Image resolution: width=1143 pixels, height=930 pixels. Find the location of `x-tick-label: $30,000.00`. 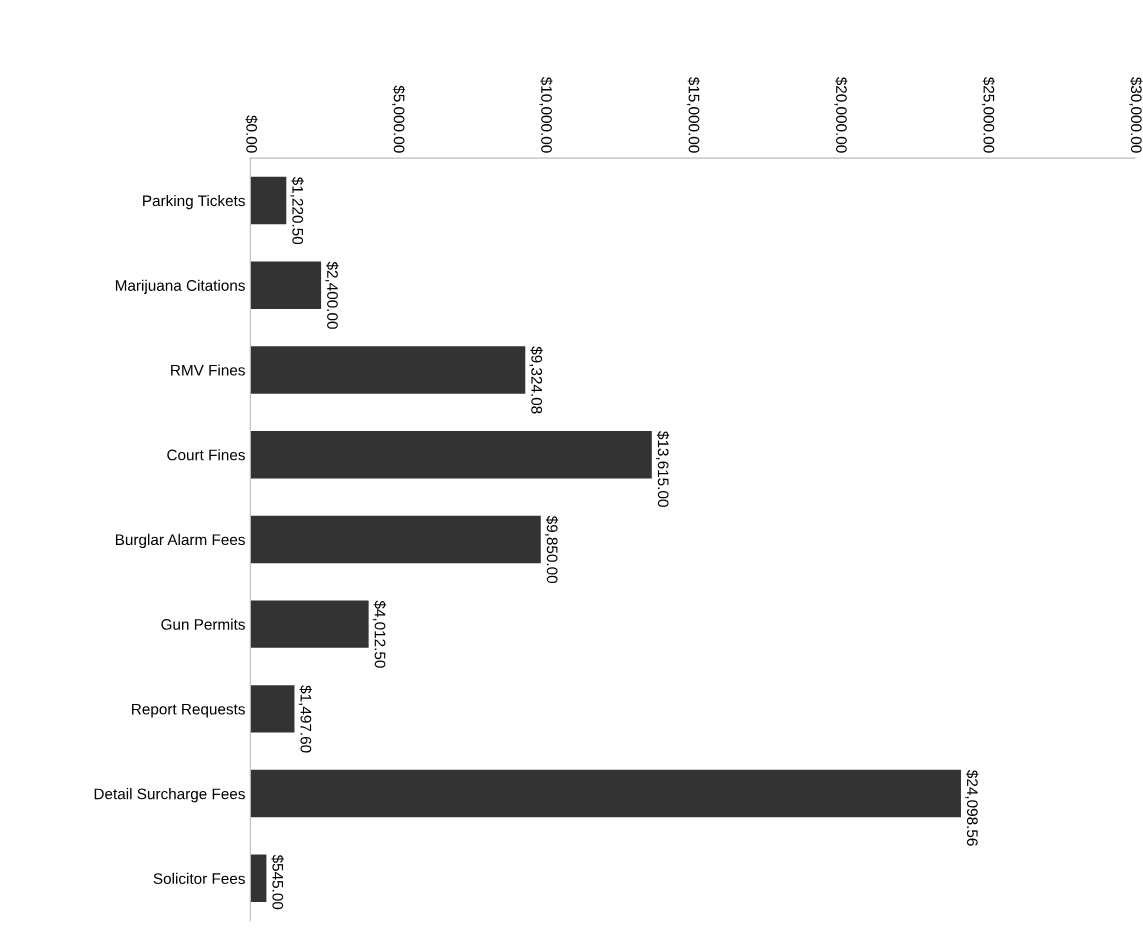

x-tick-label: $30,000.00 is located at coordinates (1136, 114).